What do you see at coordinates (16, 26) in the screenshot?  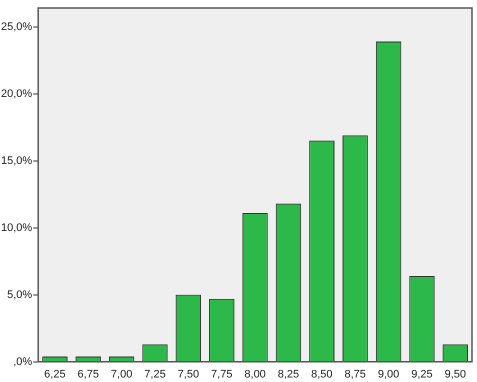 I see `y-tick-label: 25,0%` at bounding box center [16, 26].